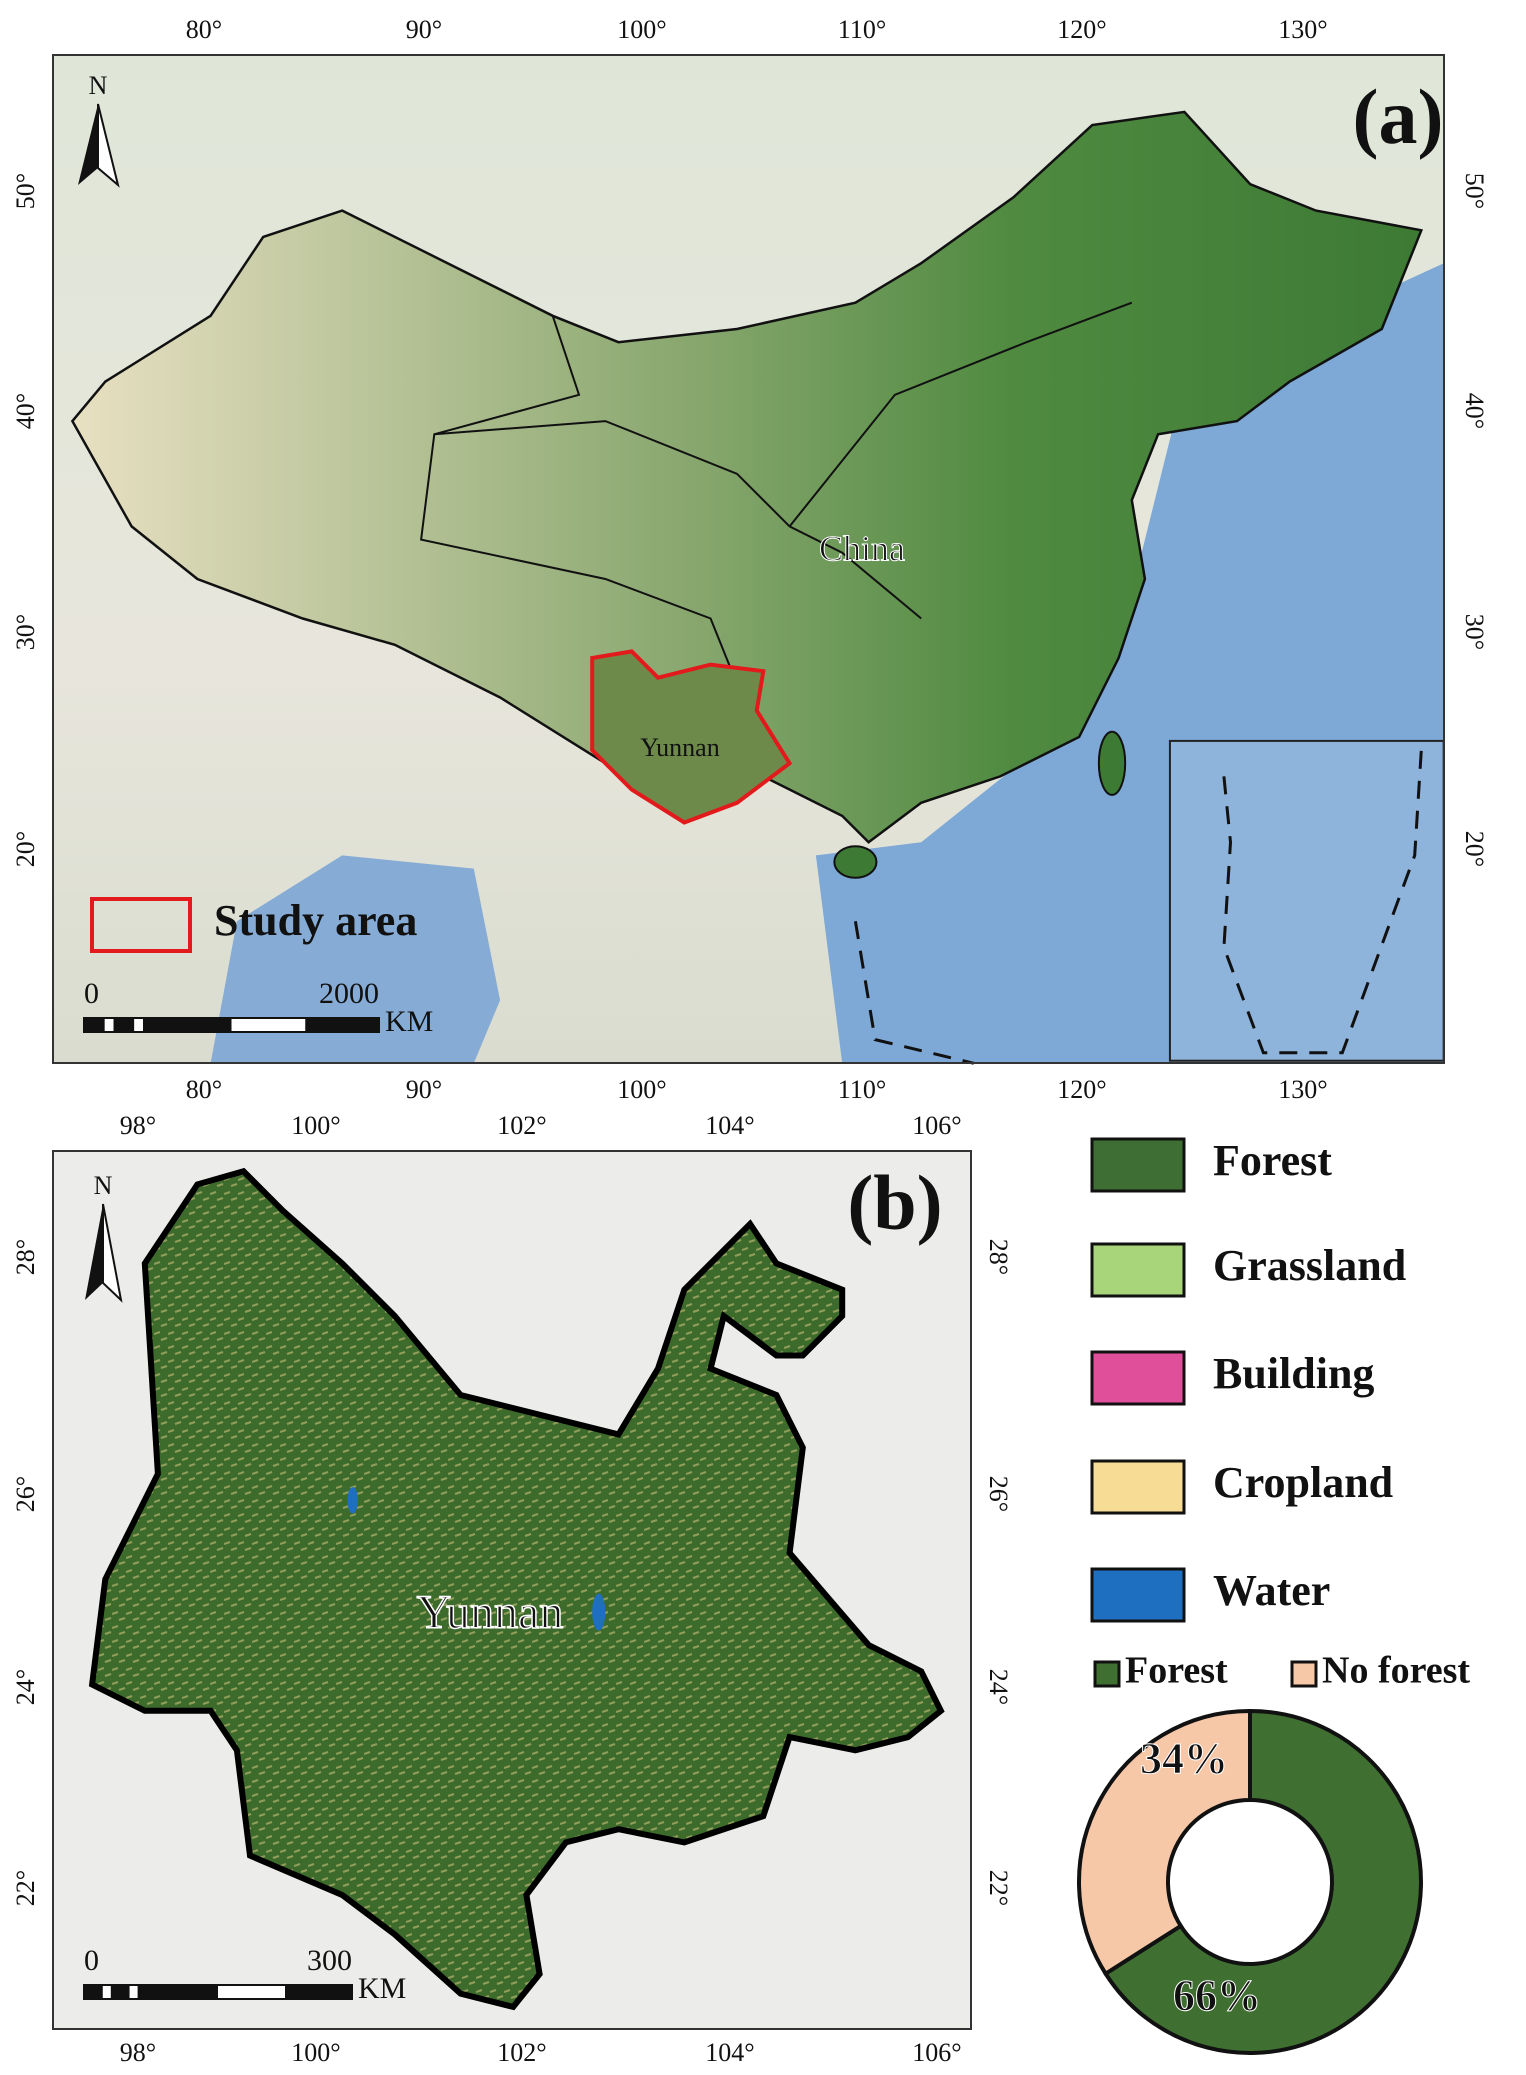 This screenshot has height=2075, width=1526. Describe the element at coordinates (1293, 1373) in the screenshot. I see `legend-label: Building` at that location.